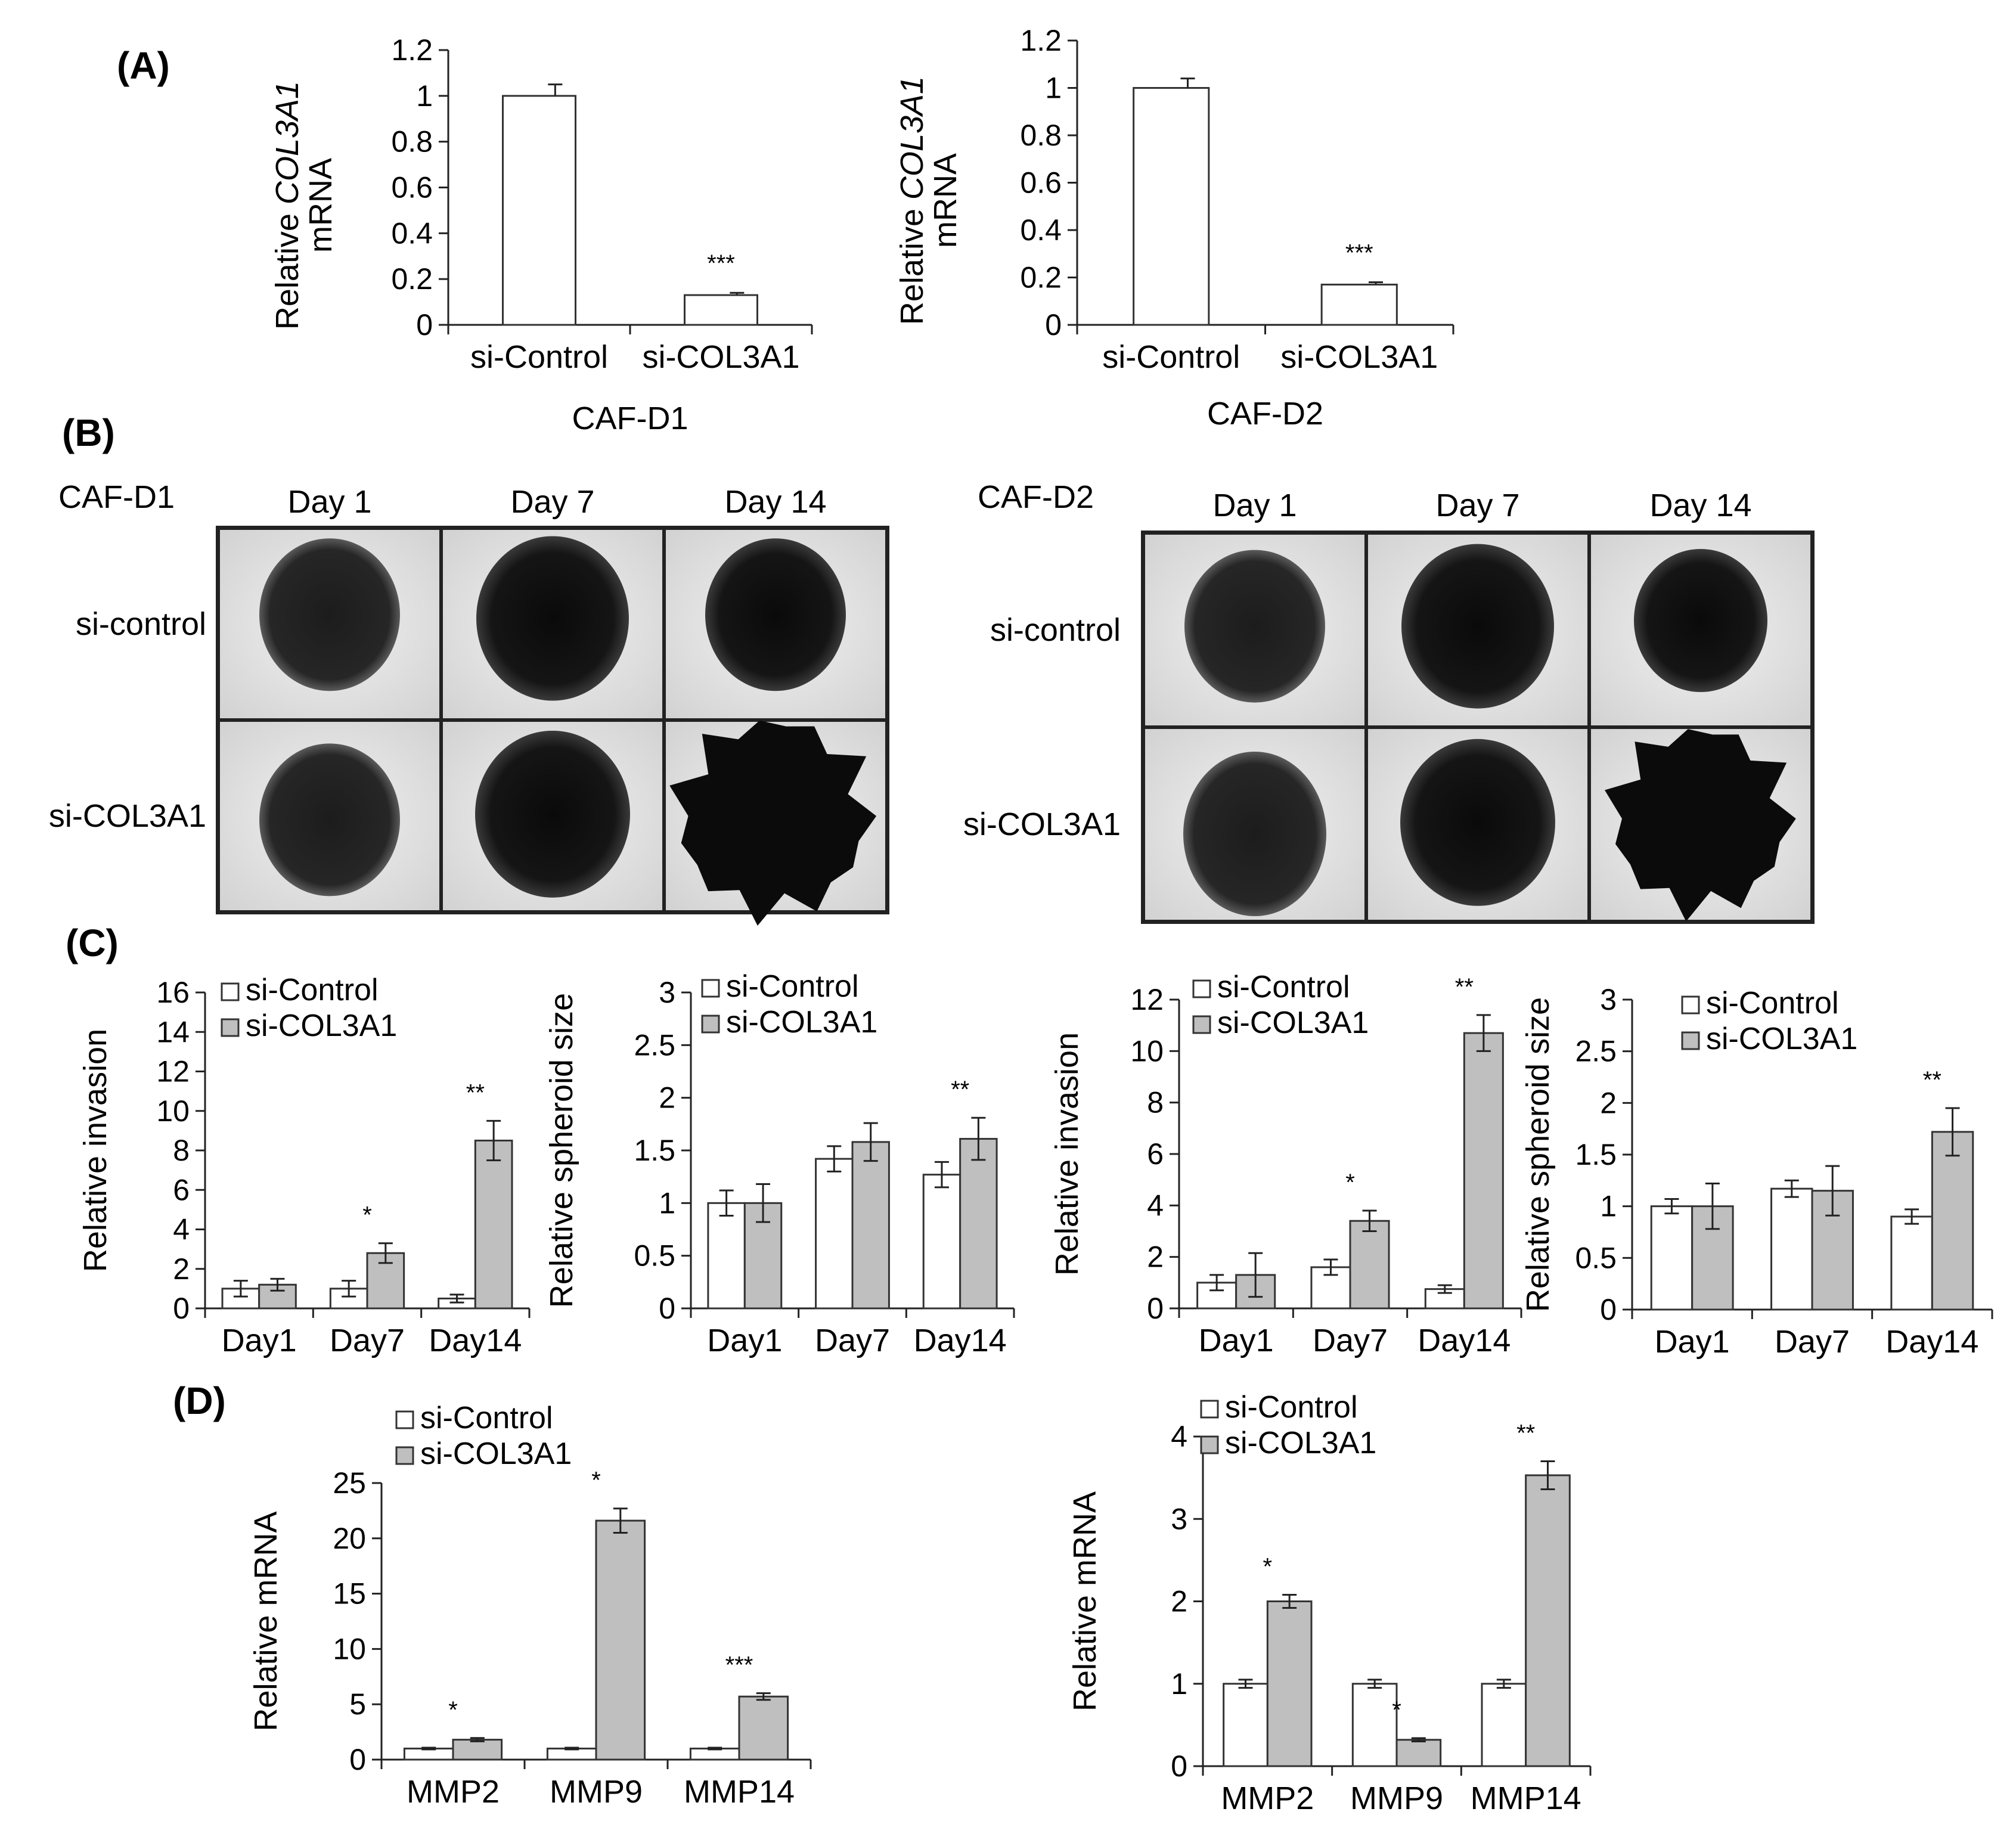 The height and width of the screenshot is (1821, 2016). I want to click on bar-si-Control-MMP14, so click(1504, 1725).